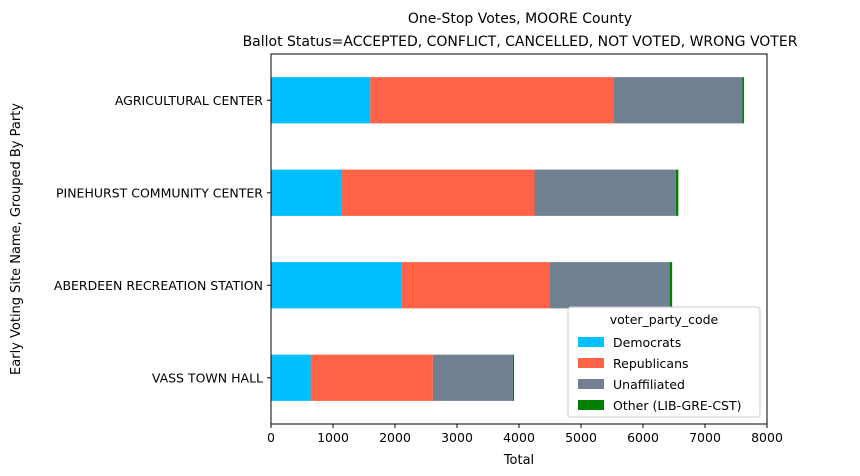 The image size is (860, 476). Describe the element at coordinates (649, 384) in the screenshot. I see `legend-label: Unaffiliated` at that location.